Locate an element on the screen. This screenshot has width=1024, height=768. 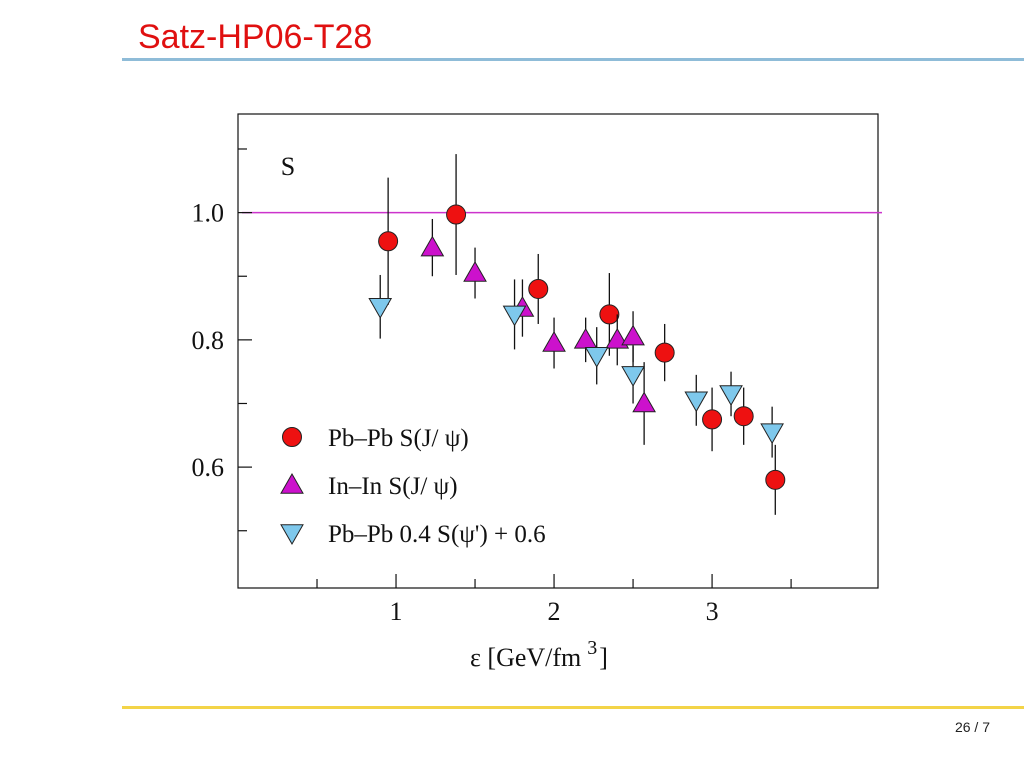
y-tick-label: 0.6 is located at coordinates (208, 467).